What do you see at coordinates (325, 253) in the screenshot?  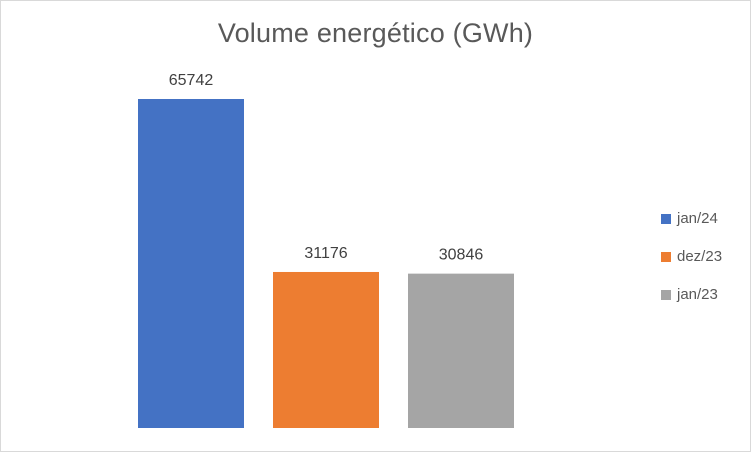 I see `data-label: 31176` at bounding box center [325, 253].